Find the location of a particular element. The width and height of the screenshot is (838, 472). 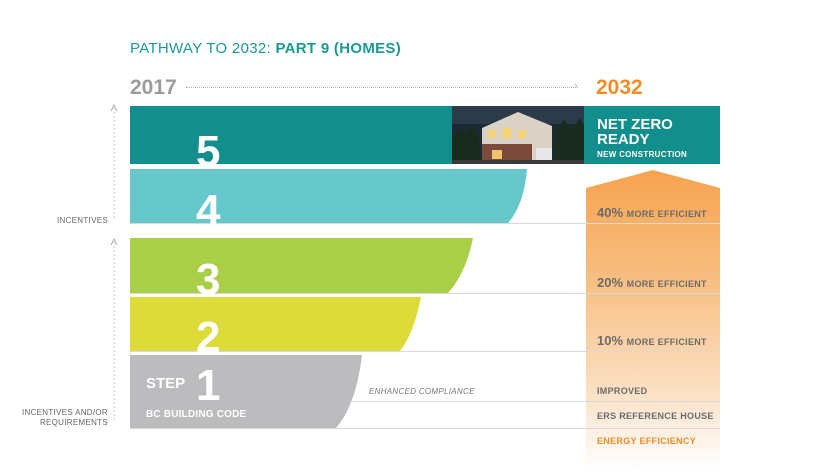

step-1-number: 1 is located at coordinates (208, 385).